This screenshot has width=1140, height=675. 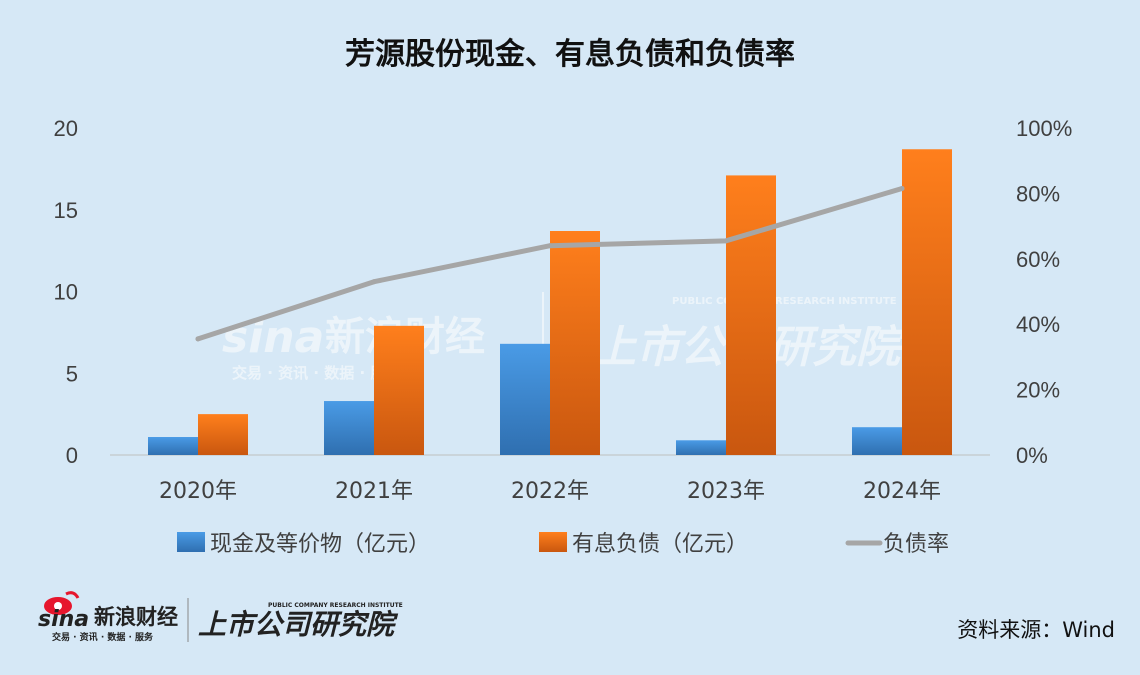 What do you see at coordinates (902, 491) in the screenshot?
I see `x-tick-label: 2024年` at bounding box center [902, 491].